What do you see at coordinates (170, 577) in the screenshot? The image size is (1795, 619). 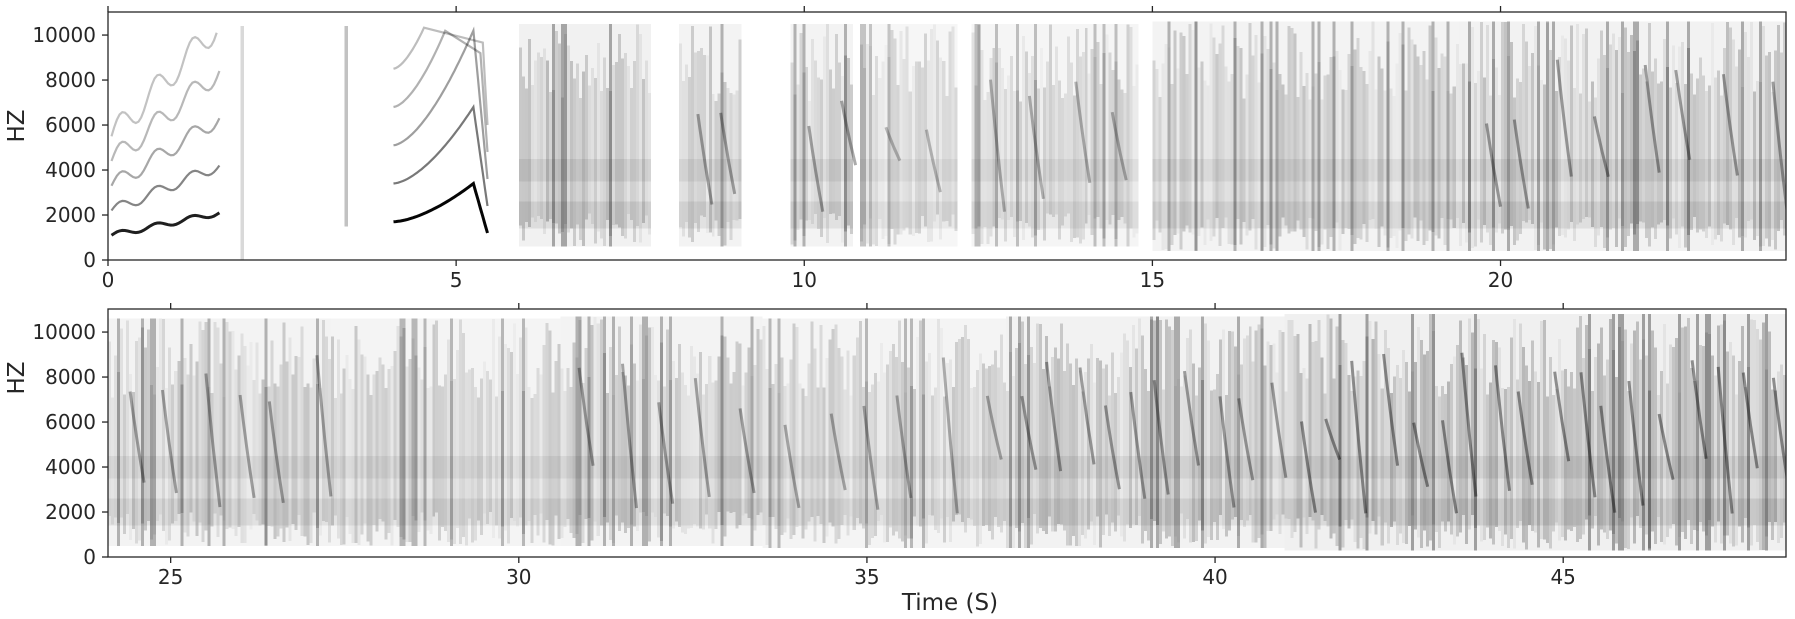 I see `x-tick-label: 25` at bounding box center [170, 577].